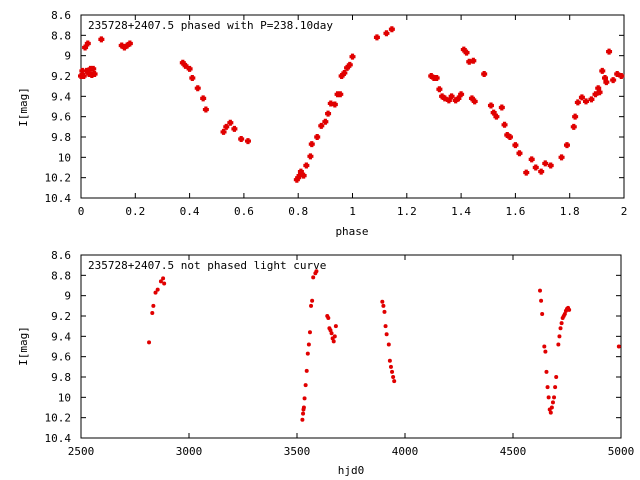 Image resolution: width=640 pixels, height=480 pixels. I want to click on unphased-y-axis-label: I[mag], so click(23, 346).